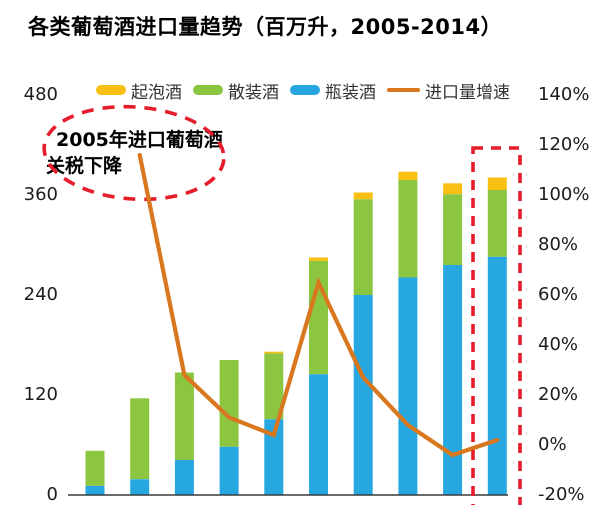 The width and height of the screenshot is (606, 505). What do you see at coordinates (134, 153) in the screenshot?
I see `tariff-annotation: 2005年进口葡萄酒 关税下降` at bounding box center [134, 153].